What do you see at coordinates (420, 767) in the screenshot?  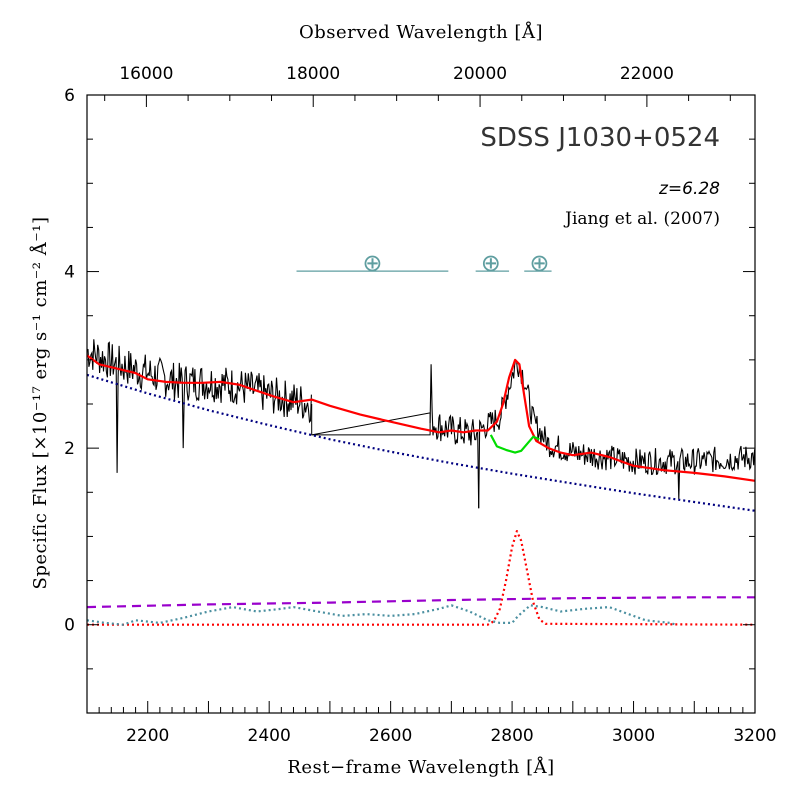 I see `x-axis-title: Rest−frame Wavelength [Å]` at bounding box center [420, 767].